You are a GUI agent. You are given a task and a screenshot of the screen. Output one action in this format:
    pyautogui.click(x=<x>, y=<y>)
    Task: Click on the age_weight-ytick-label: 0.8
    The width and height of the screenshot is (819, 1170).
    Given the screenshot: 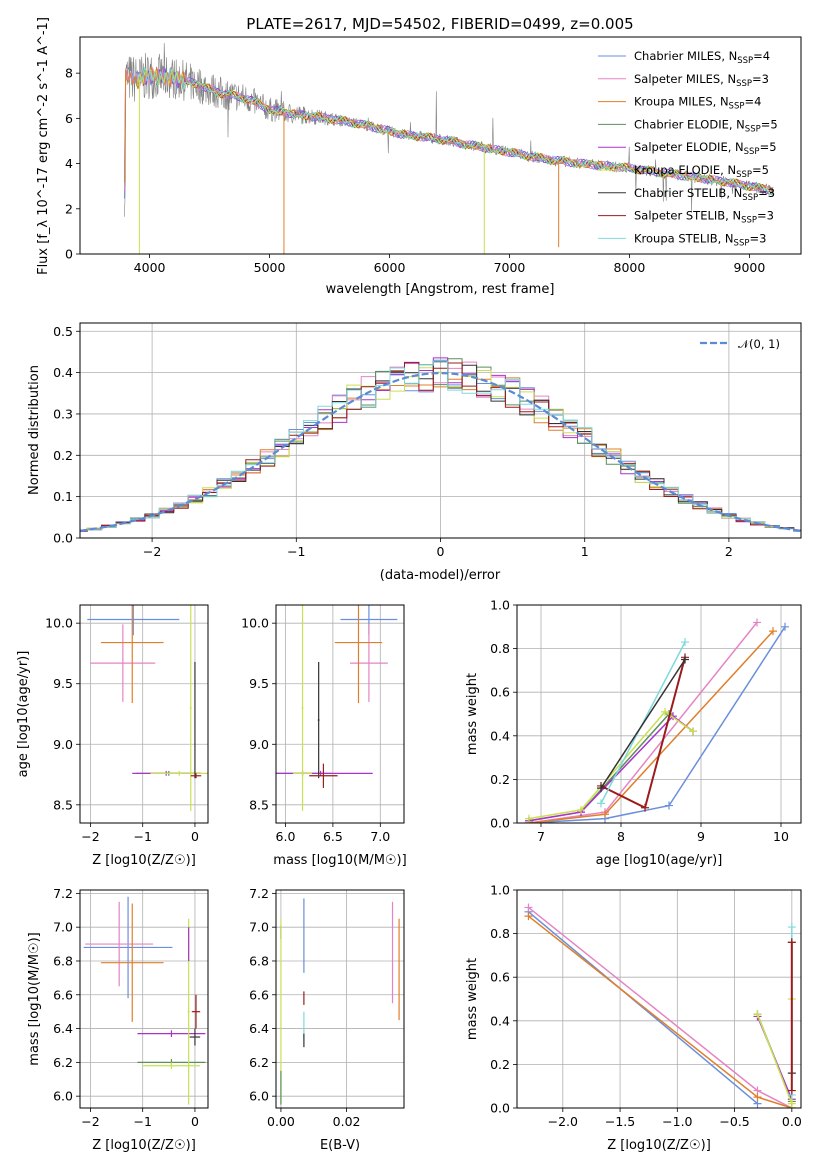 What is the action you would take?
    pyautogui.click(x=500, y=648)
    